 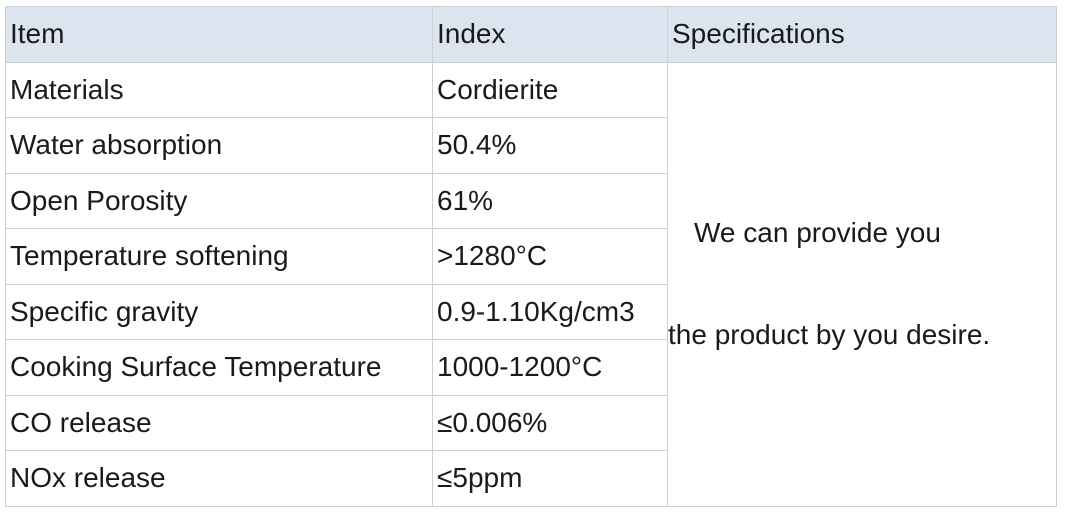 What do you see at coordinates (550, 311) in the screenshot?
I see `table-cell: 0.9-1.10Kg/cm3` at bounding box center [550, 311].